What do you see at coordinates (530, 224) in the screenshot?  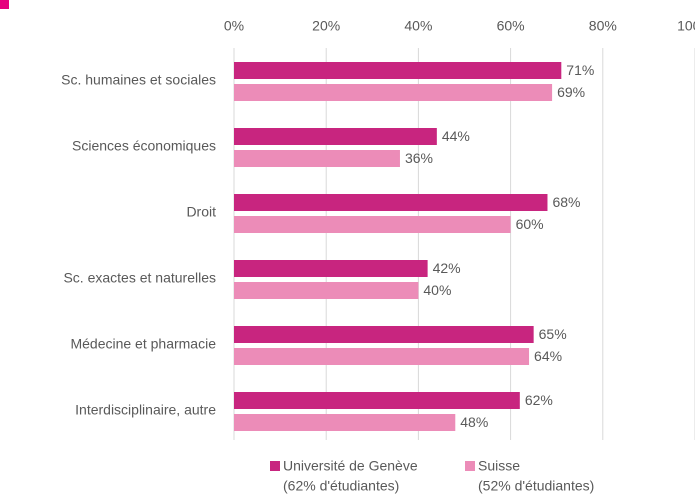 I see `value-label: 60%` at bounding box center [530, 224].